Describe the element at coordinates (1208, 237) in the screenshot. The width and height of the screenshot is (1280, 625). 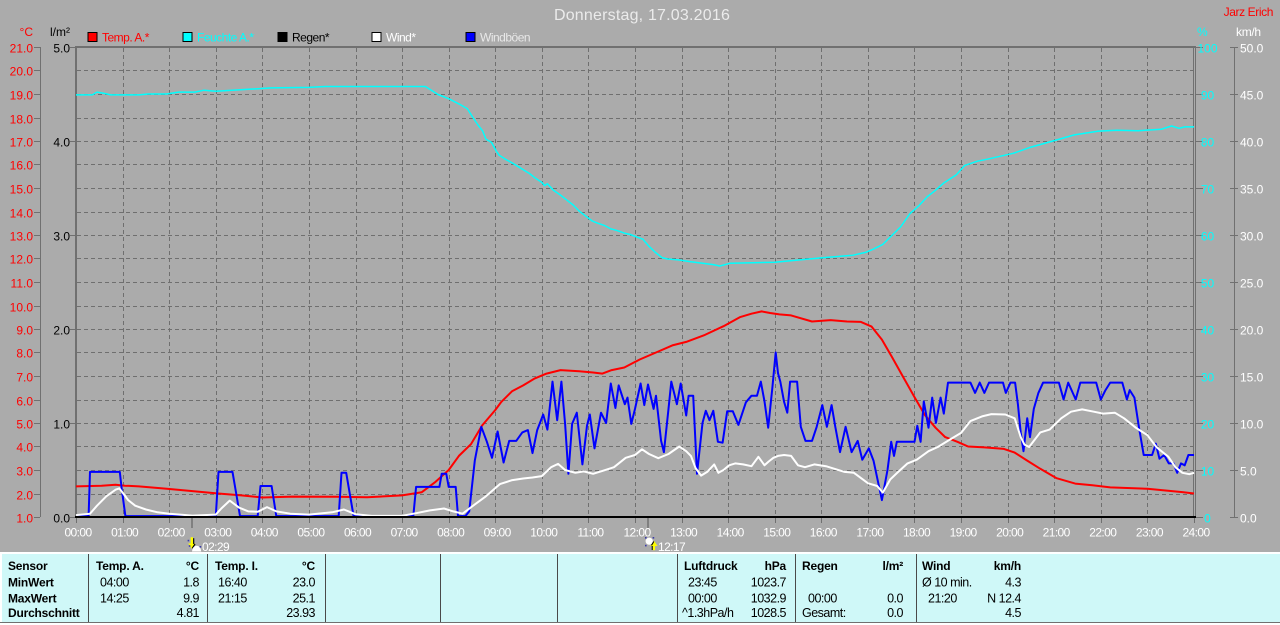
I see `svg-text: 60` at that location.